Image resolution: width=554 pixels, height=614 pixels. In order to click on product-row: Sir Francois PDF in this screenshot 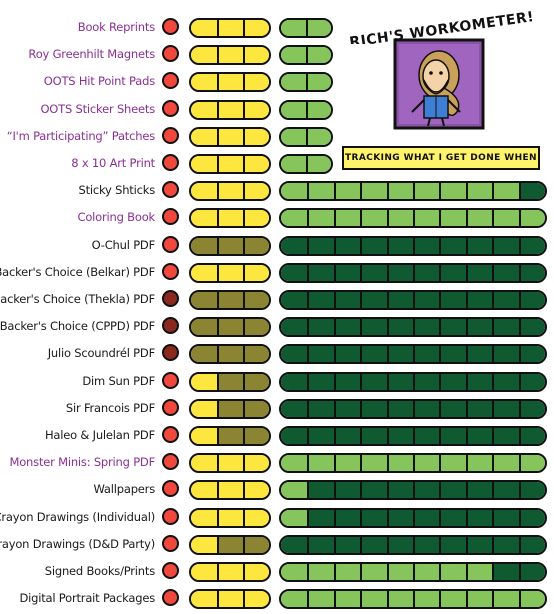, I will do `click(277, 409)`.